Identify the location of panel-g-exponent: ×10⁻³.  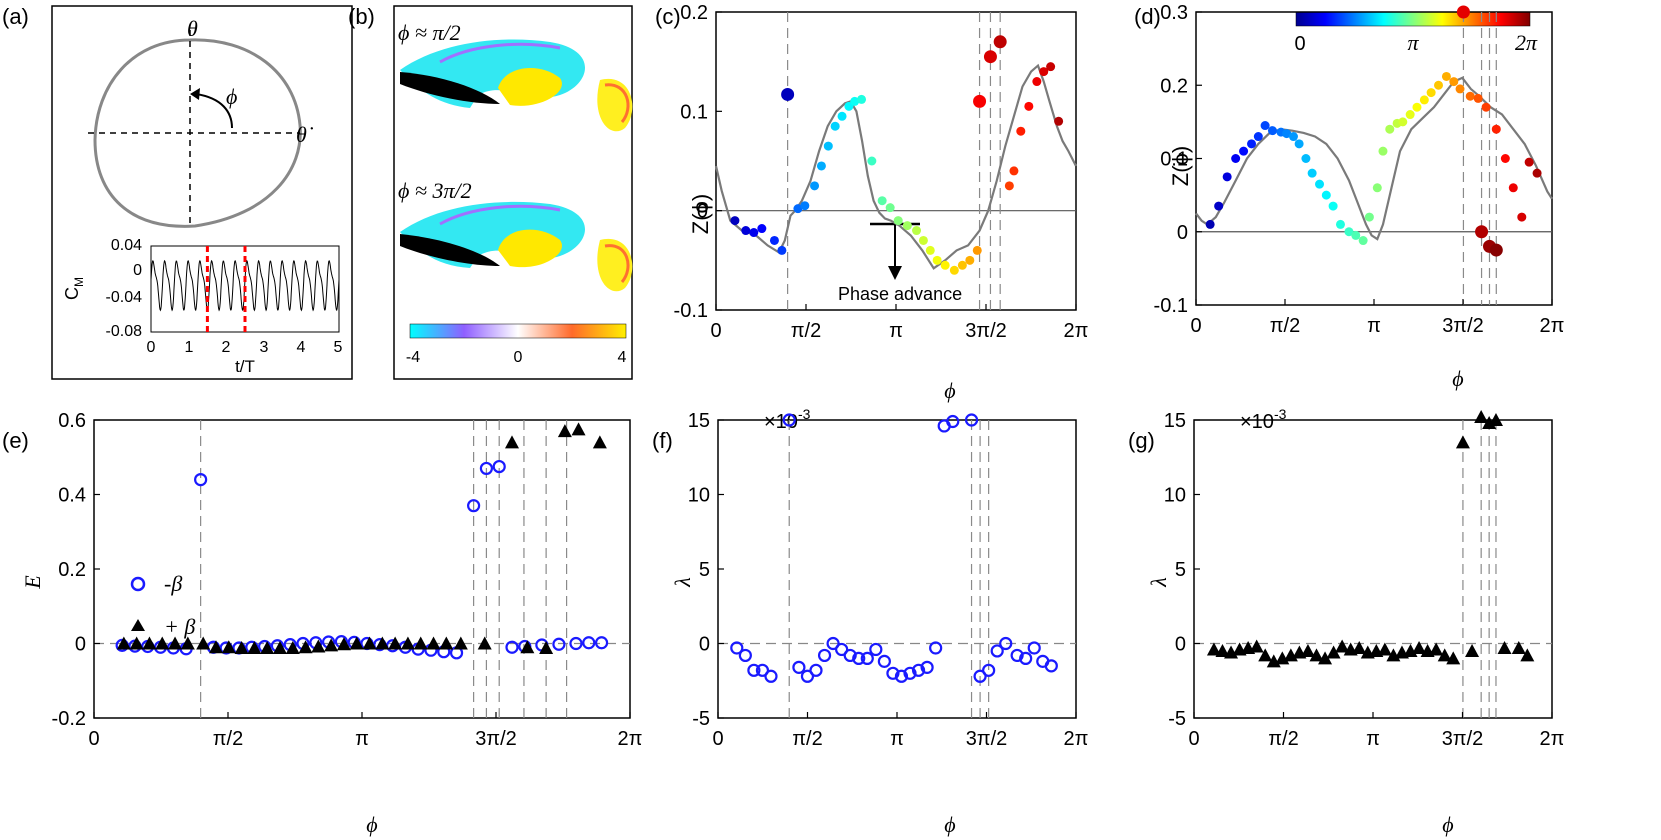
(1263, 419).